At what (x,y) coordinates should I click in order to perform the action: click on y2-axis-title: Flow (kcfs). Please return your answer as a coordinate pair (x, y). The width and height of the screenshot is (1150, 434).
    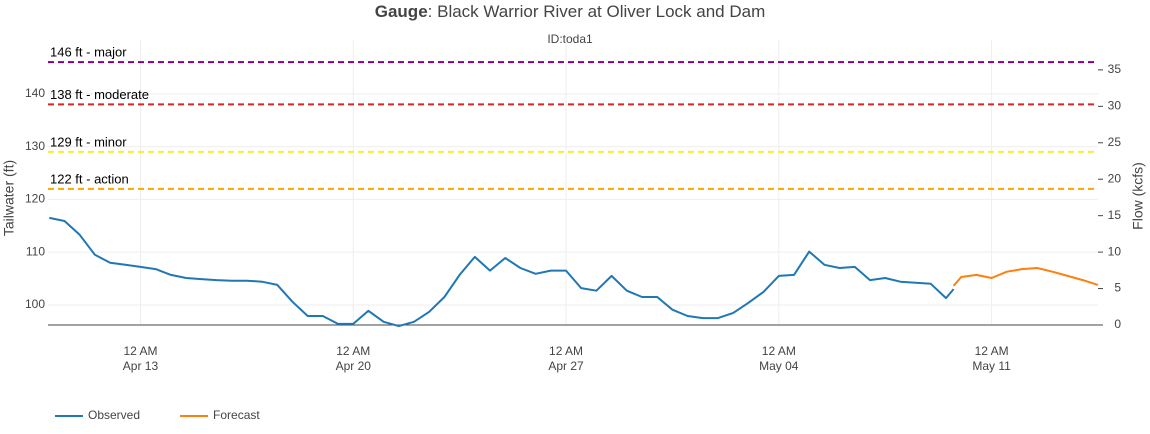
    Looking at the image, I should click on (1138, 196).